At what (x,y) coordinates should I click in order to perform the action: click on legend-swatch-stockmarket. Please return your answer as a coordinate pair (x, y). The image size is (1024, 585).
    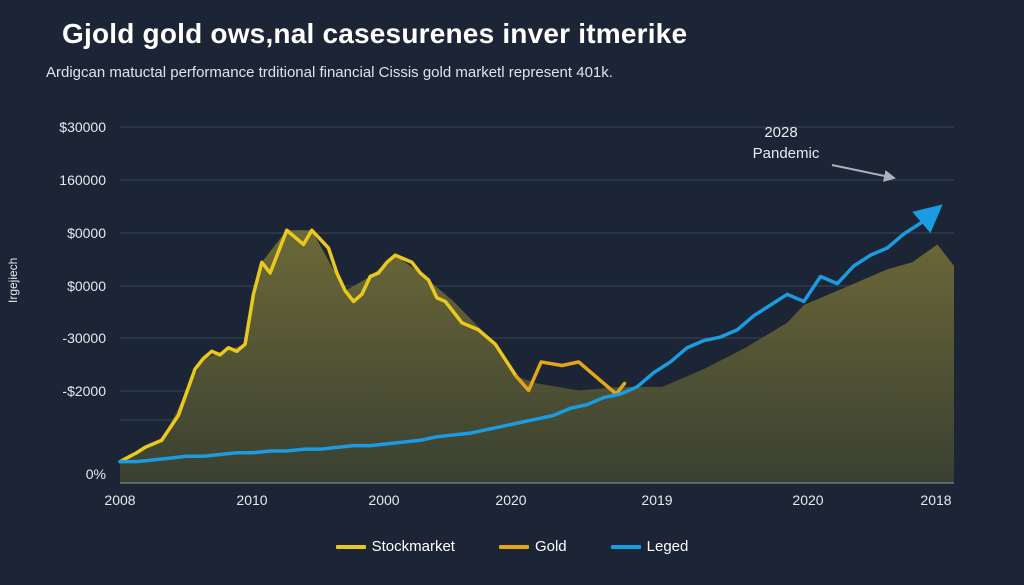
    Looking at the image, I should click on (350, 546).